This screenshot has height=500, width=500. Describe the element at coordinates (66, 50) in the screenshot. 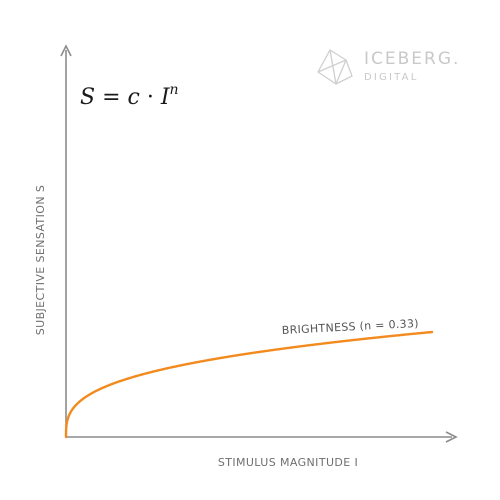

I see `y-axis-arrow` at that location.